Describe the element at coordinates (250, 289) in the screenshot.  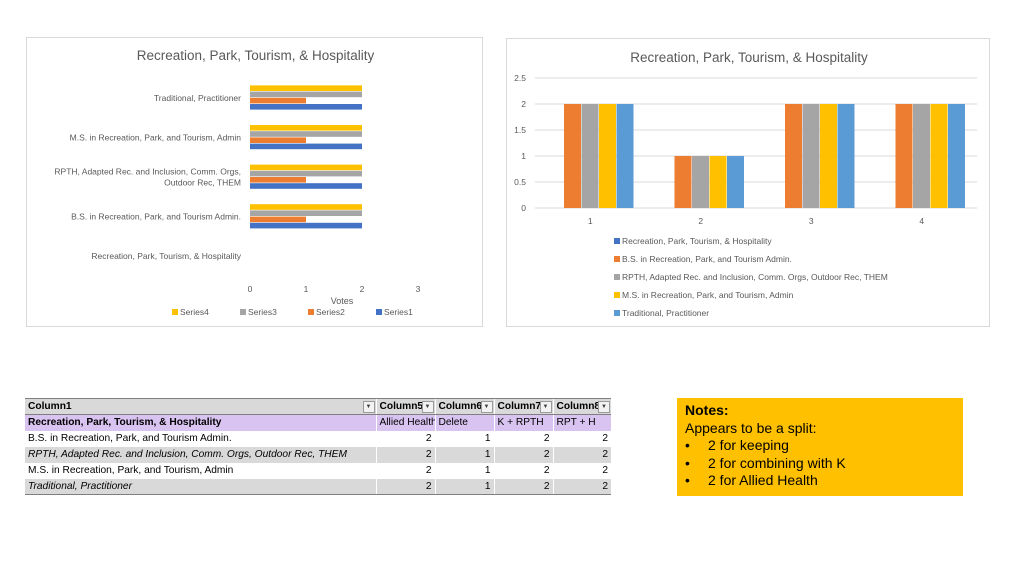
I see `x-tick-label: 0` at that location.